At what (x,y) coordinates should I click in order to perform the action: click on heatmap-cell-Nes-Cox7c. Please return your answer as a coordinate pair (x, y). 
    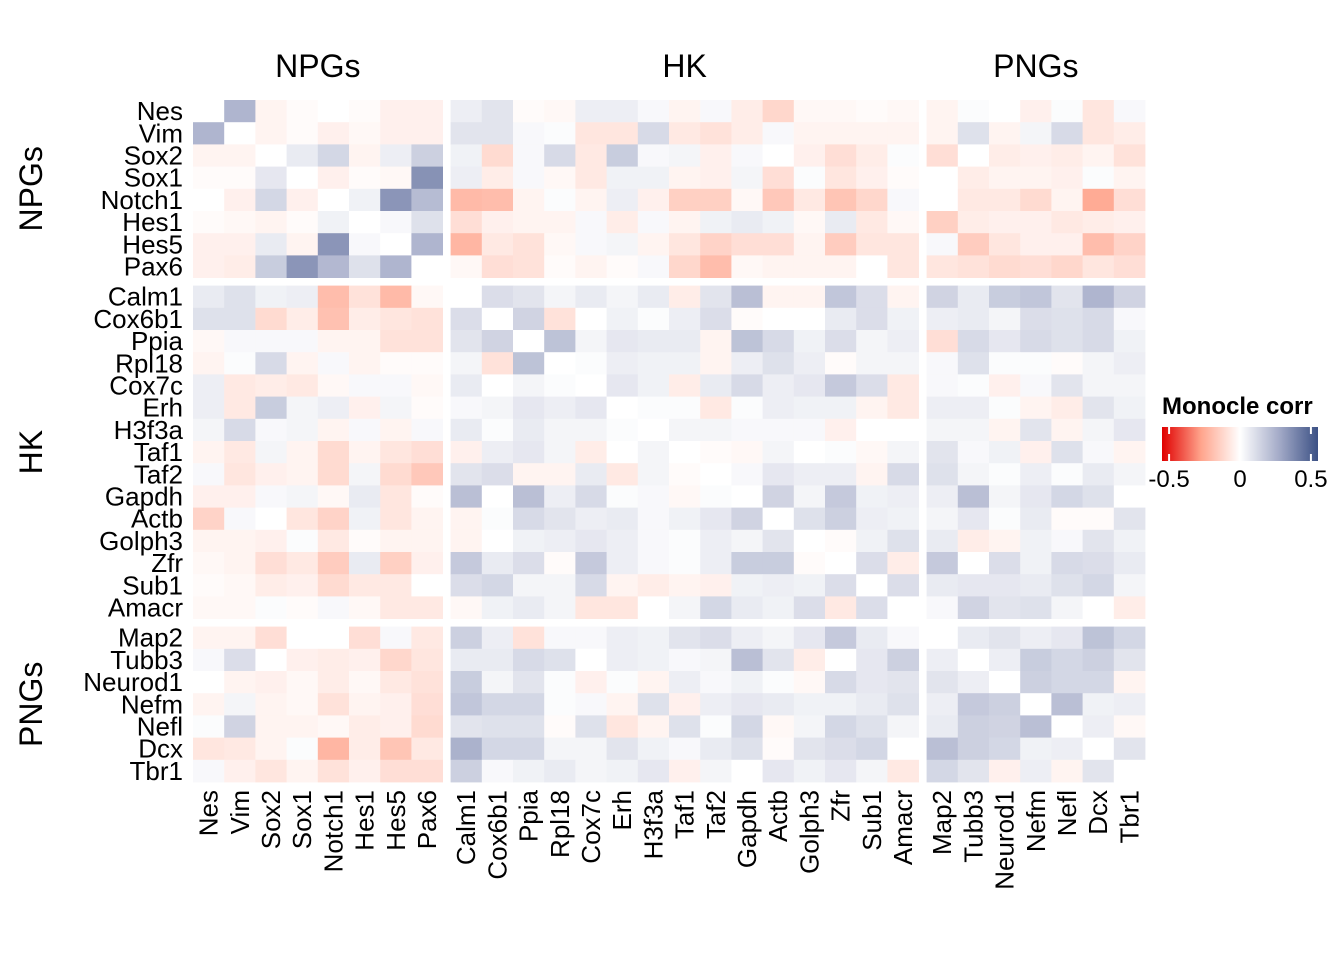
    Looking at the image, I should click on (591, 111).